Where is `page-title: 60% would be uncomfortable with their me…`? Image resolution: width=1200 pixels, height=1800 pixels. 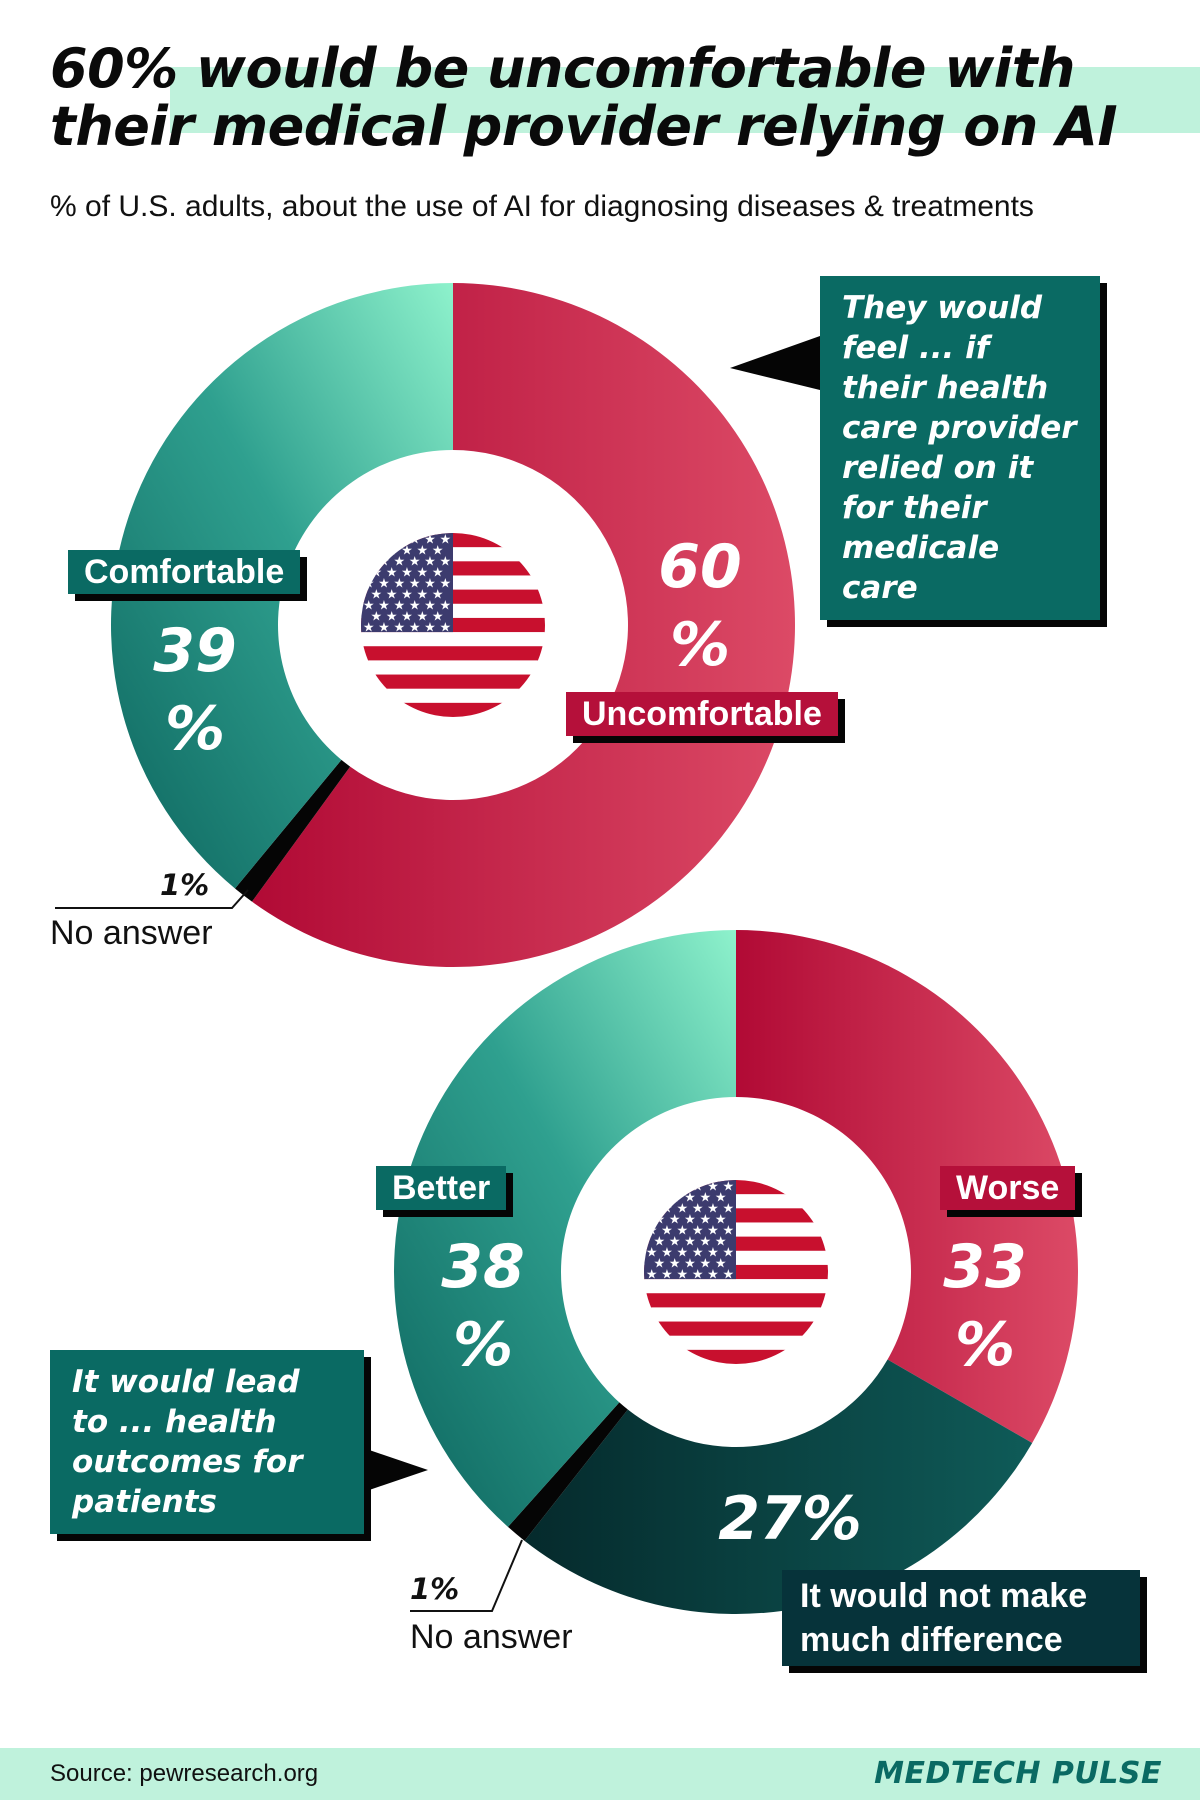
page-title: 60% would be uncomfortable with their me… is located at coordinates (610, 98).